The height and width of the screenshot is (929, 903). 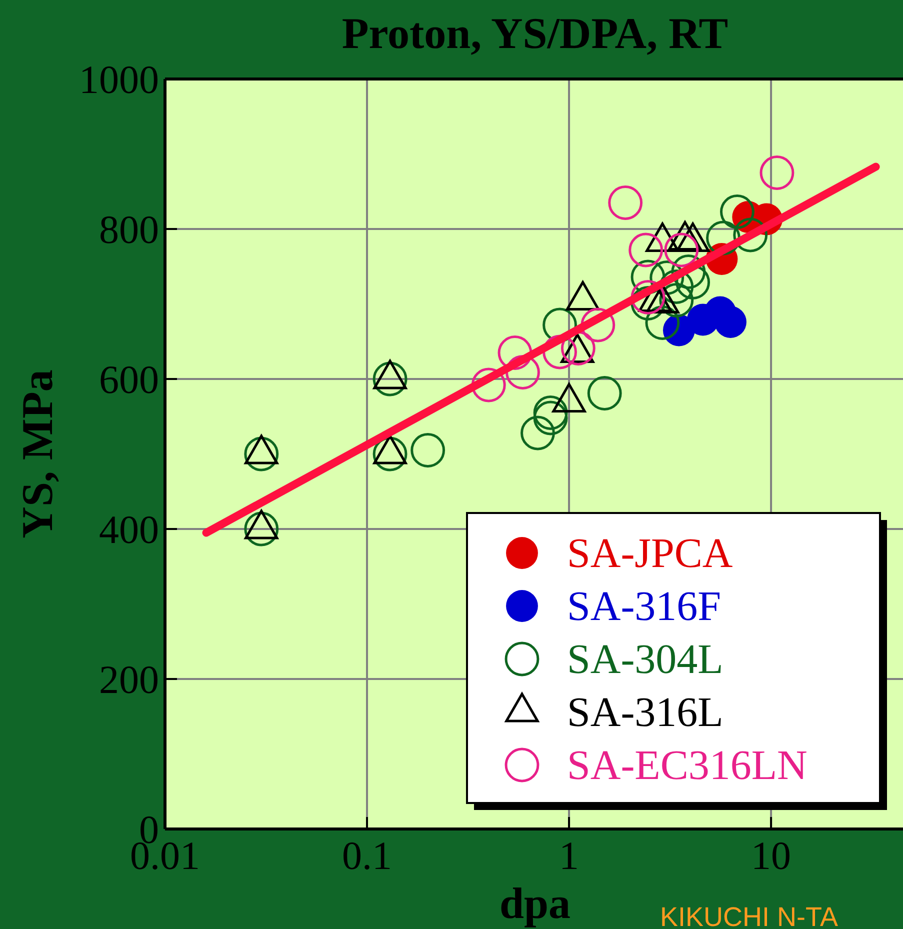 I want to click on legend-label: SA-316F, so click(x=644, y=607).